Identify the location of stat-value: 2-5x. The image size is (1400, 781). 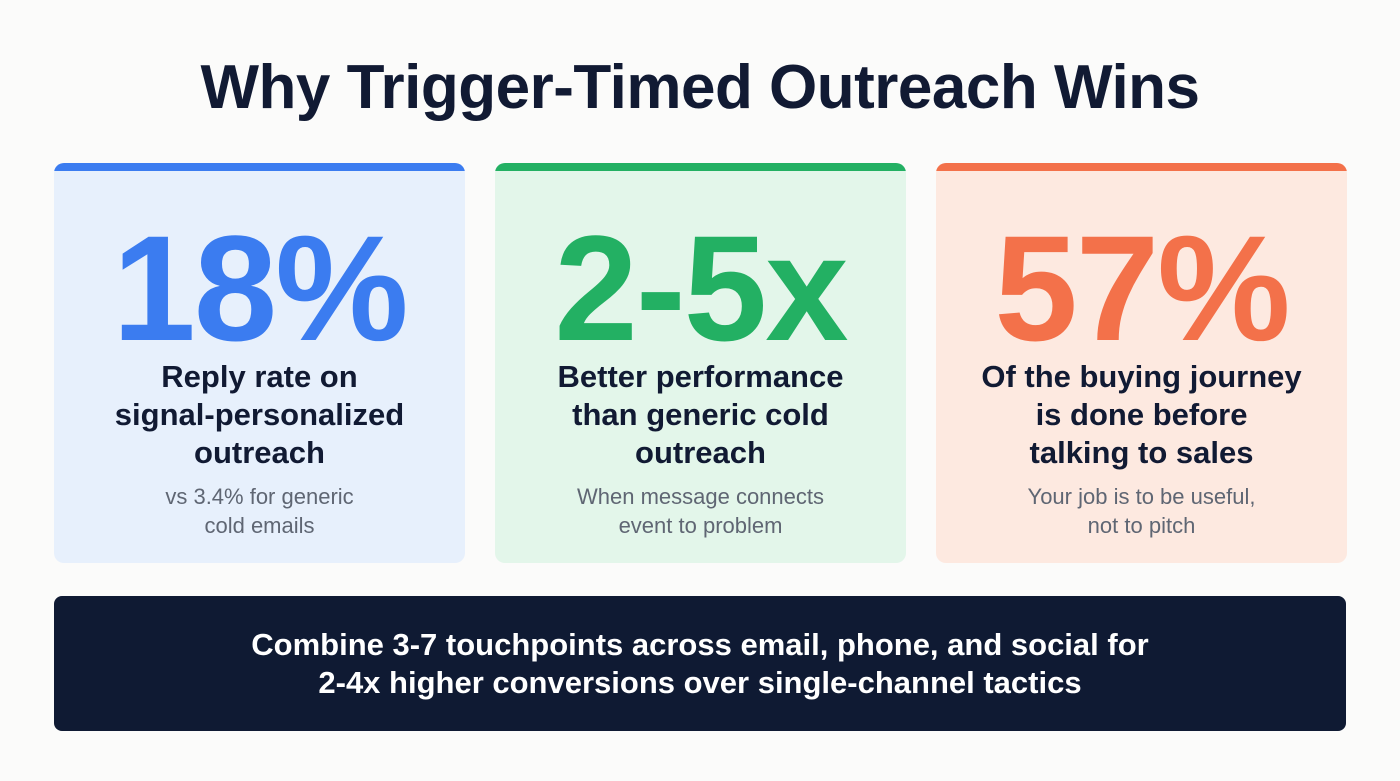
(701, 288).